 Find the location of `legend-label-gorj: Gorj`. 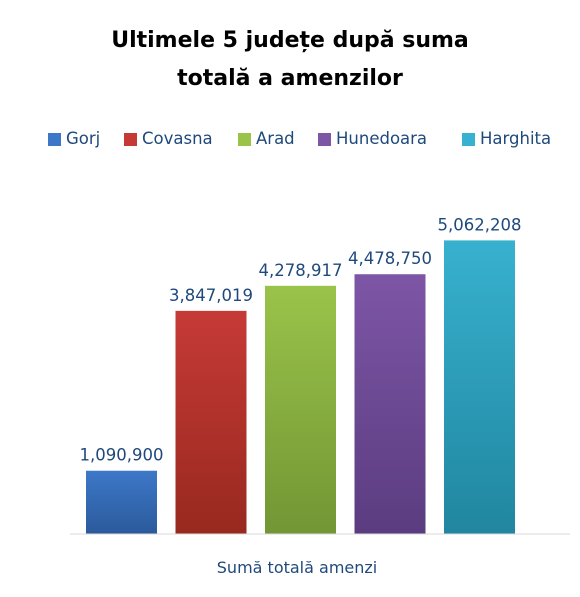

legend-label-gorj: Gorj is located at coordinates (83, 138).